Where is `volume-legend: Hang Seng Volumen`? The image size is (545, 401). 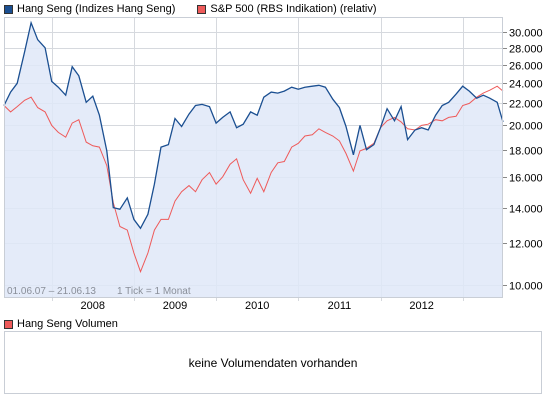
volume-legend: Hang Seng Volumen is located at coordinates (61, 324).